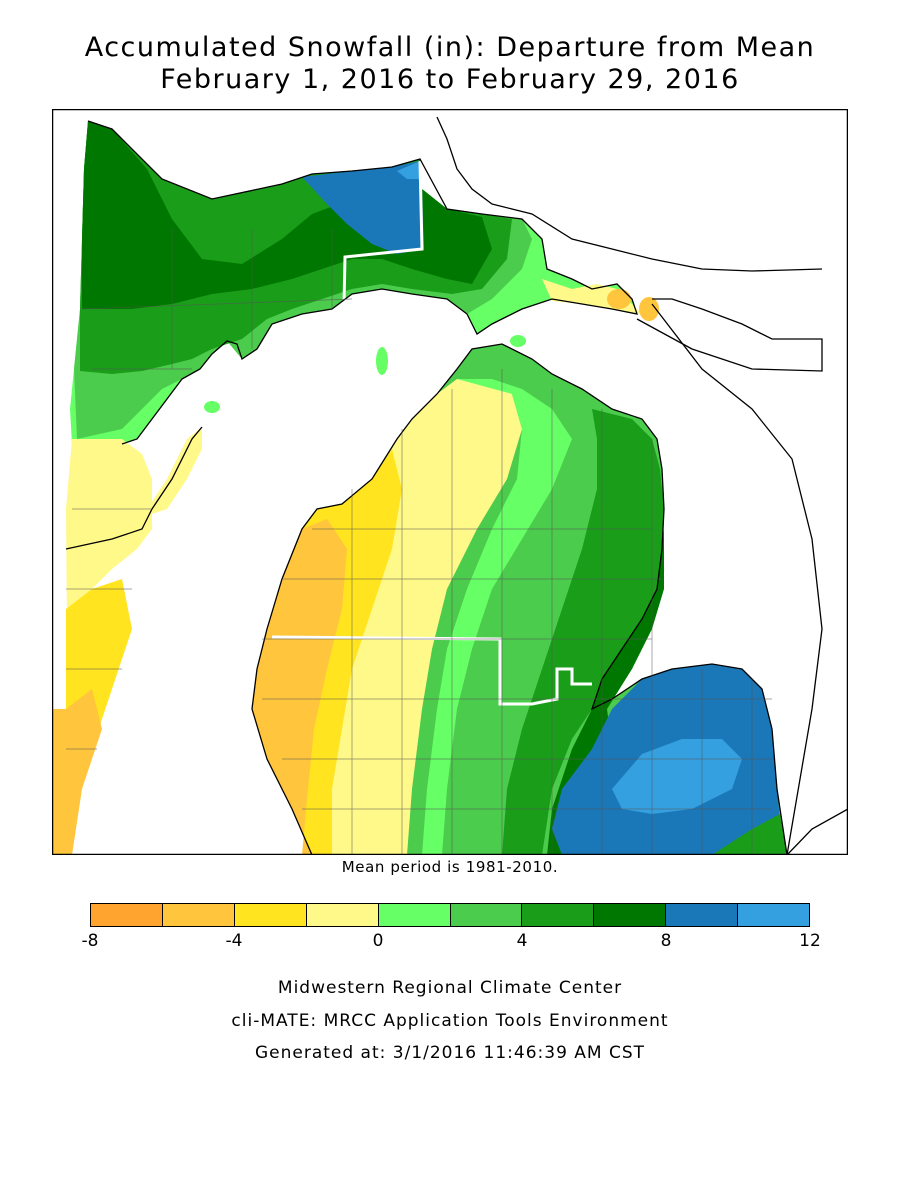 The height and width of the screenshot is (1200, 900). I want to click on northern-coastline, so click(629, 194).